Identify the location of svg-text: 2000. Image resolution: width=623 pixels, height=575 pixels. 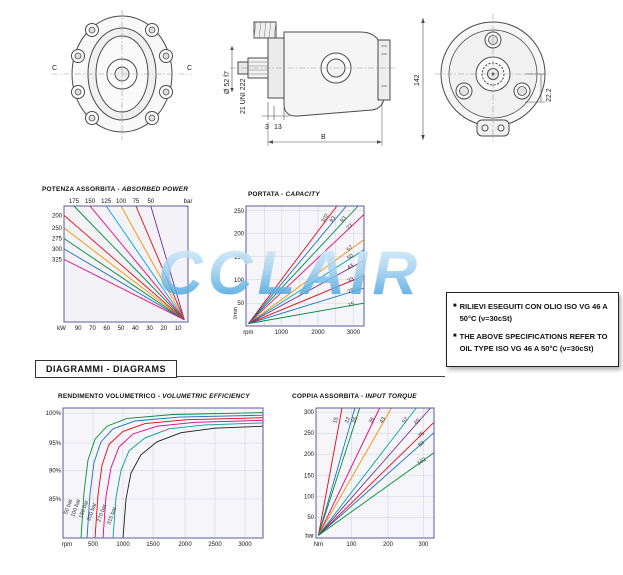
(185, 545).